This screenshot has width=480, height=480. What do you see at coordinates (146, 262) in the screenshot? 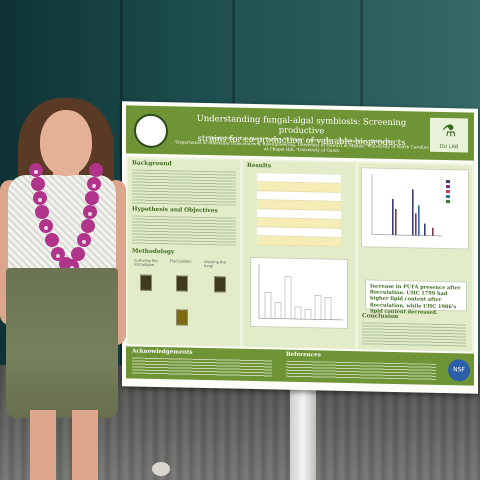
I see `method-step-label: Culturing the microalgae` at bounding box center [146, 262].